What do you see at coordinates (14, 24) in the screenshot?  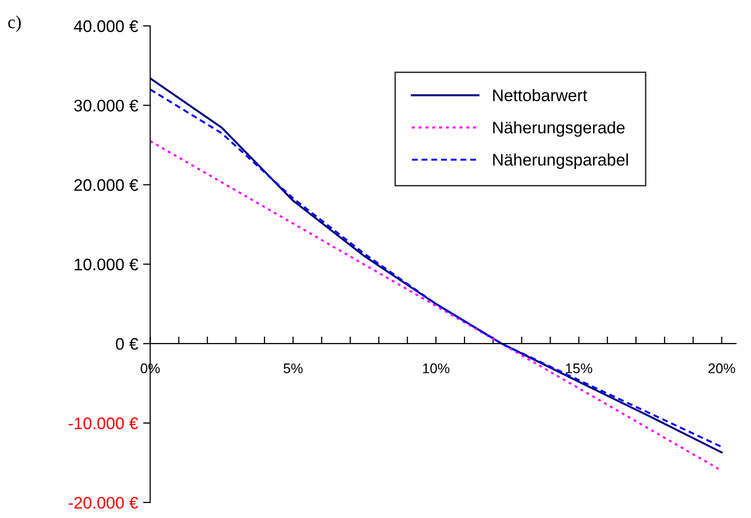 I see `text: c)` at bounding box center [14, 24].